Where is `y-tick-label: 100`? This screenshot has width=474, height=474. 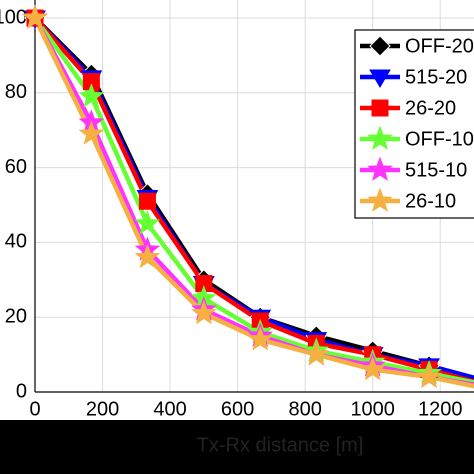 y-tick-label: 100 is located at coordinates (13, 17).